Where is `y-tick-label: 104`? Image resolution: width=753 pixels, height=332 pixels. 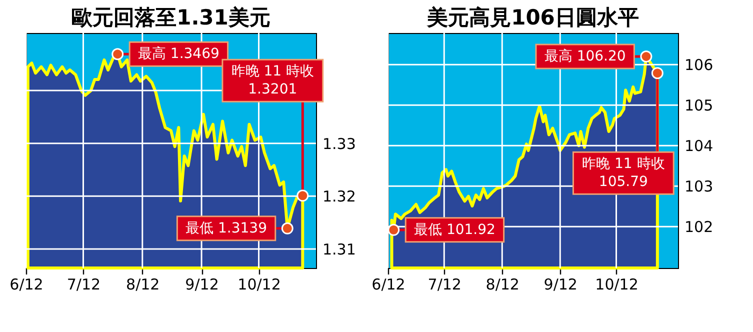 y-tick-label: 104 is located at coordinates (699, 146).